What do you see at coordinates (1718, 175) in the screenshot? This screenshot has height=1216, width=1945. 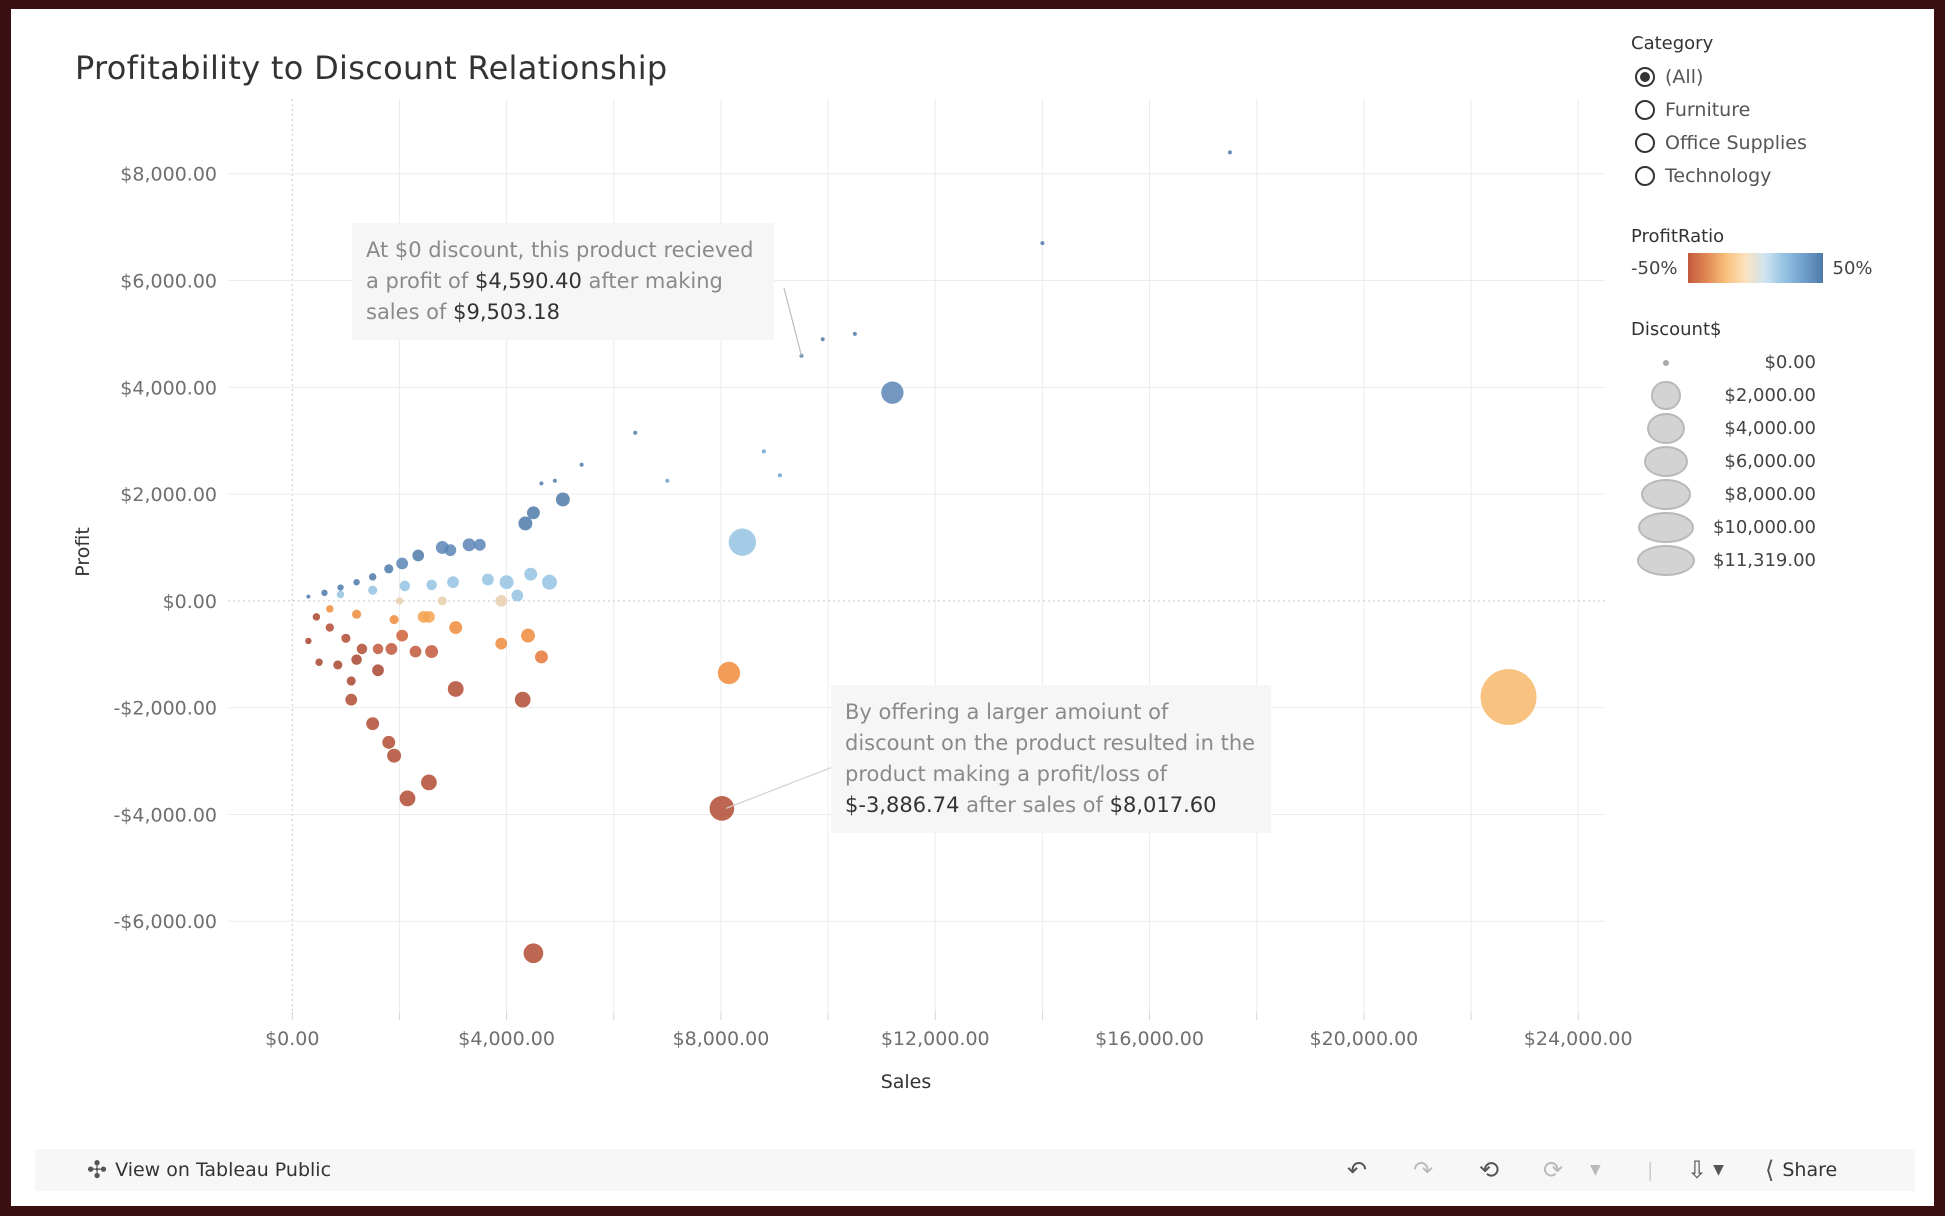 I see `category-option-label: Technology` at bounding box center [1718, 175].